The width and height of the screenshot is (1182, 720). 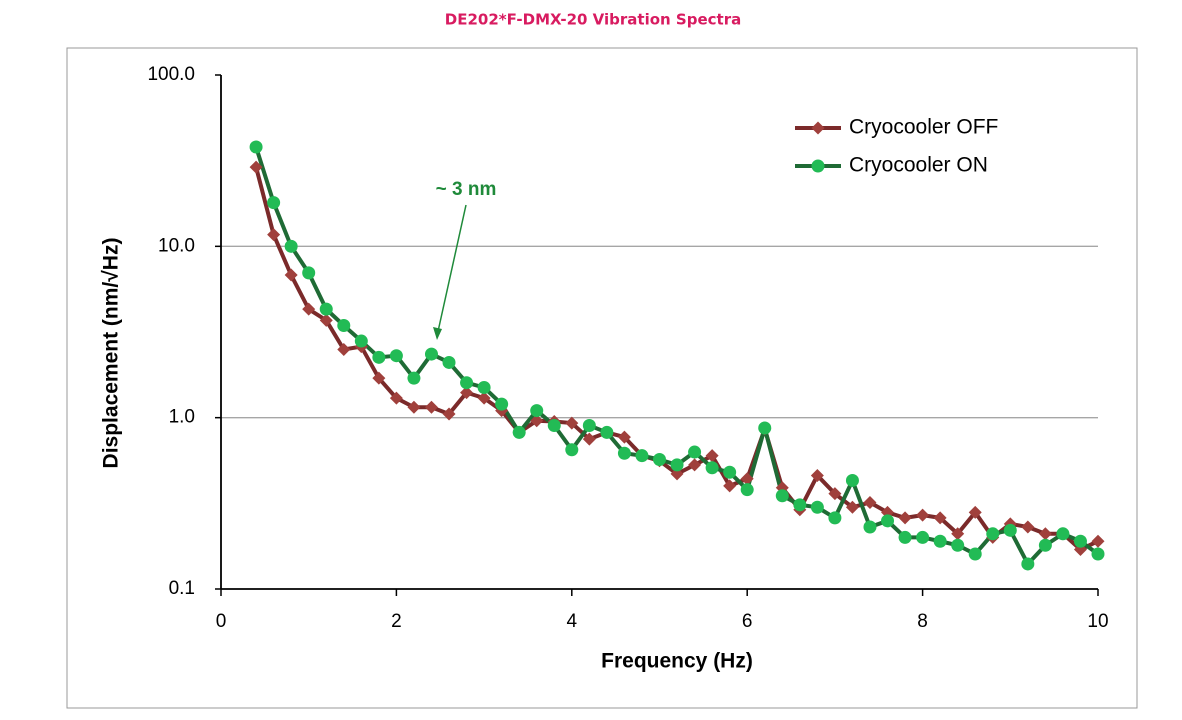 What do you see at coordinates (677, 661) in the screenshot?
I see `x-axis-label: Frequency (Hz)` at bounding box center [677, 661].